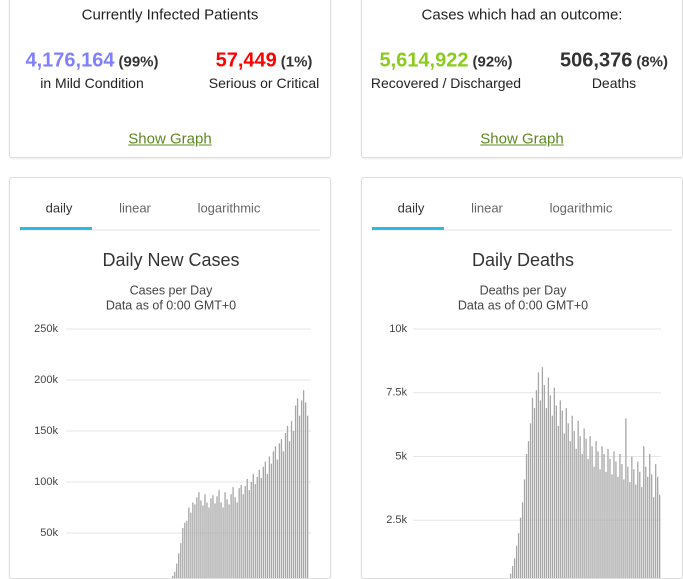 Image resolution: width=683 pixels, height=579 pixels. What do you see at coordinates (396, 393) in the screenshot?
I see `y-tick-label: 7.5k` at bounding box center [396, 393].